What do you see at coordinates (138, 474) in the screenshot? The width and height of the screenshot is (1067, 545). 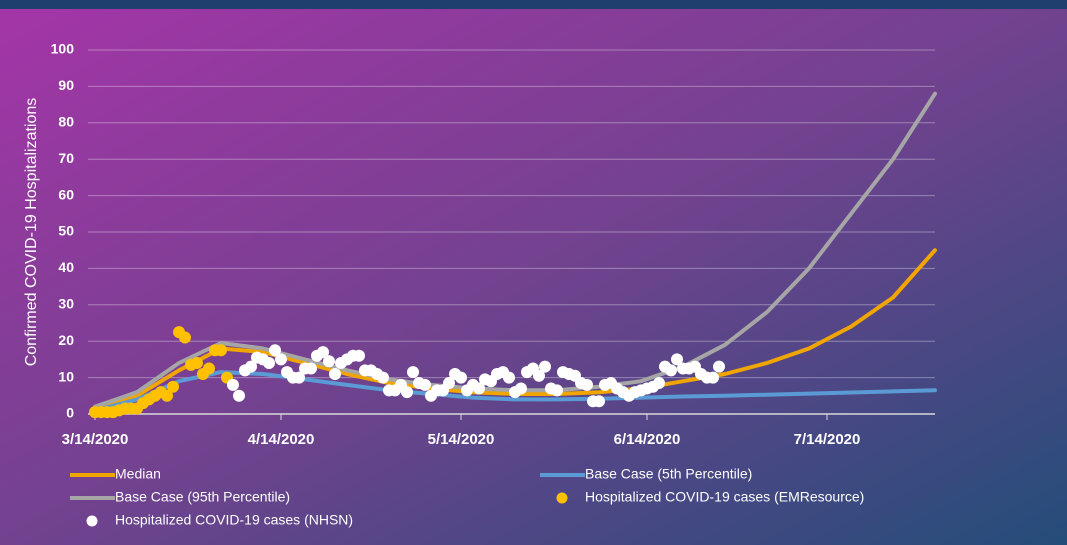 I see `legend-label: Median` at bounding box center [138, 474].